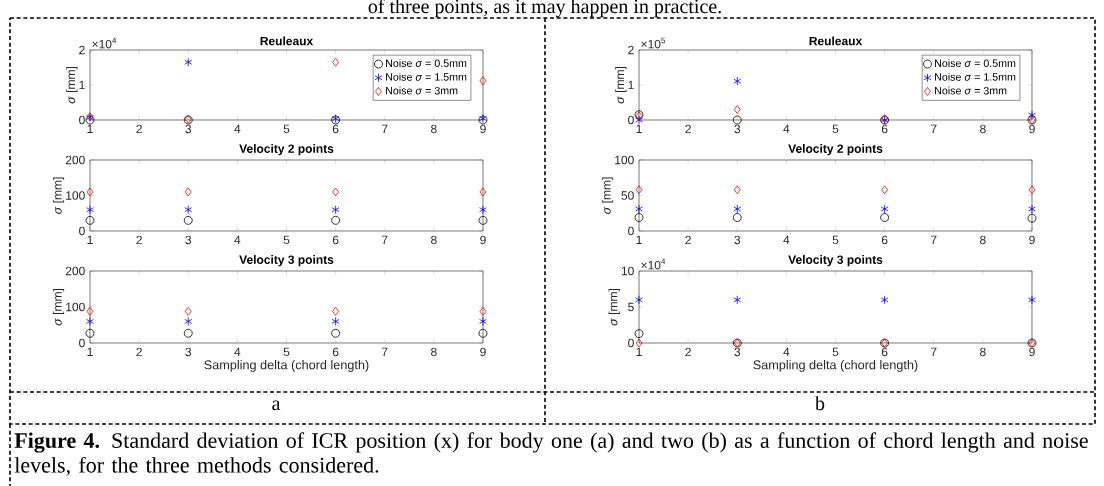 The height and width of the screenshot is (486, 1104). Describe the element at coordinates (627, 195) in the screenshot. I see `y-tick-label: 50` at that location.